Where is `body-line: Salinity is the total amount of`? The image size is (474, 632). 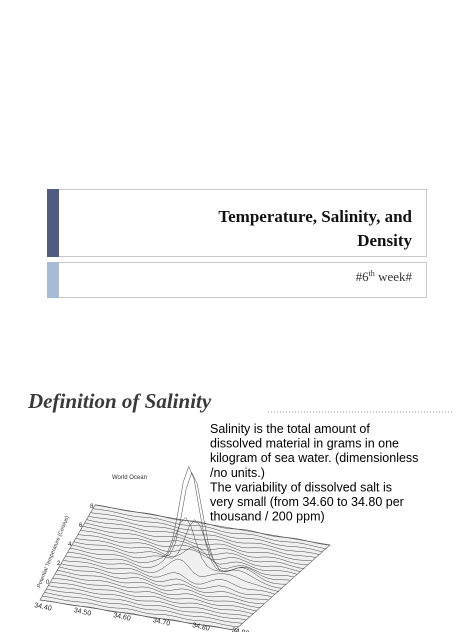 body-line: Salinity is the total amount of is located at coordinates (290, 429).